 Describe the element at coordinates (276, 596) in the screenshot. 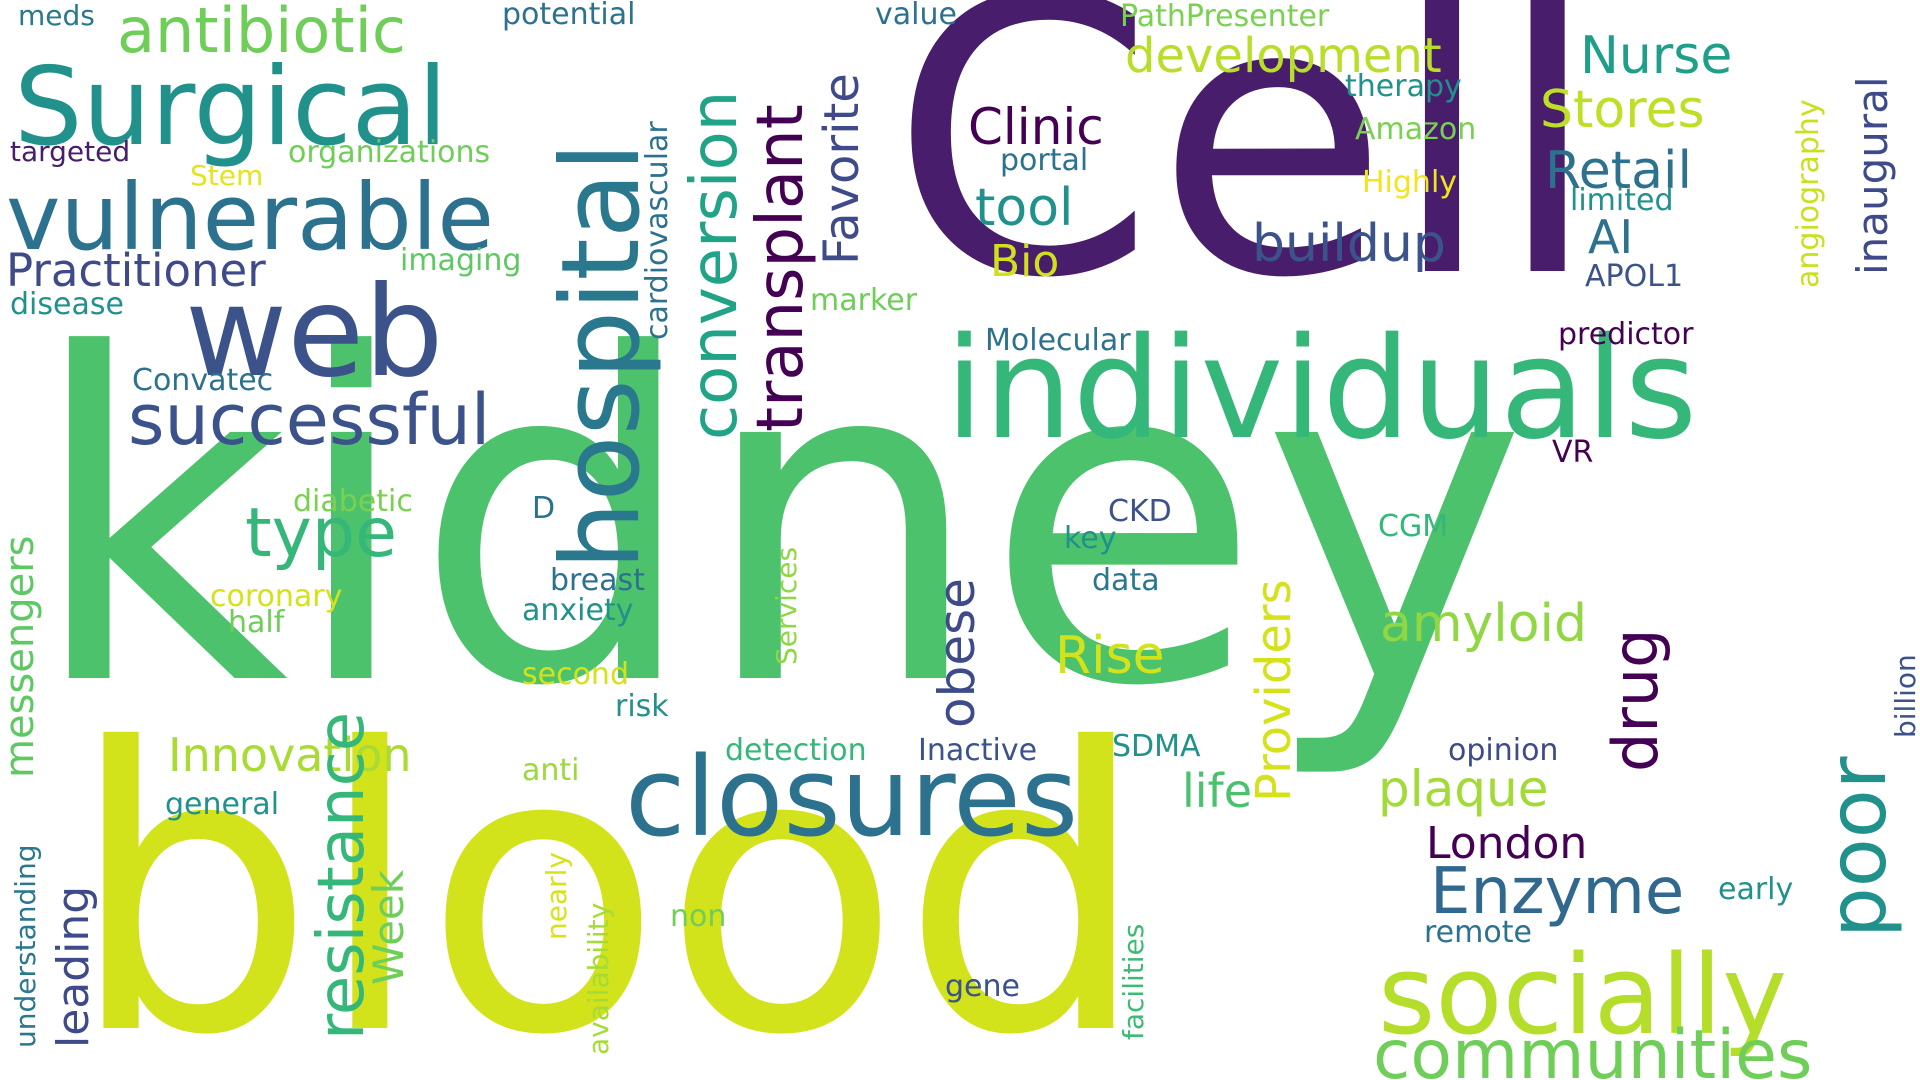

I see `word-coronary: coronary` at that location.